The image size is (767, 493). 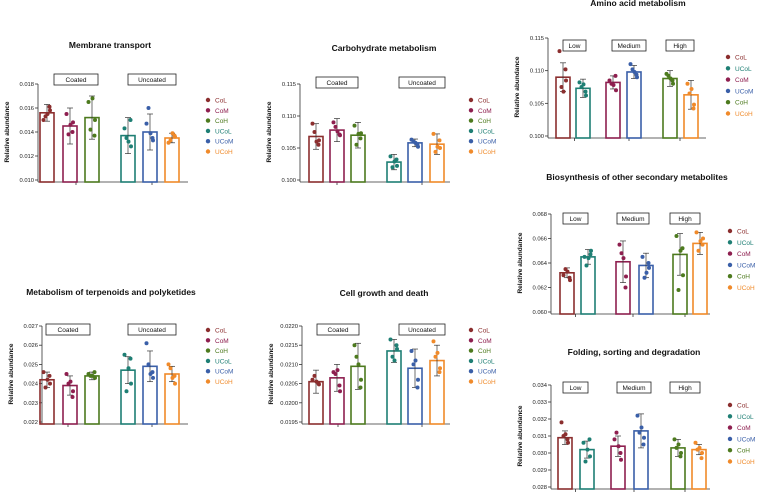 I want to click on y-tick-label: 0.0205, so click(x=289, y=385).